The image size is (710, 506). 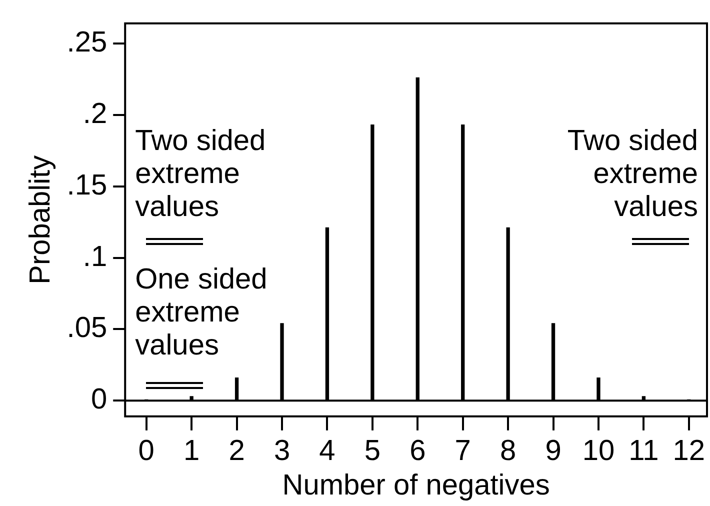 I want to click on x-tick-label: 0, so click(x=146, y=450).